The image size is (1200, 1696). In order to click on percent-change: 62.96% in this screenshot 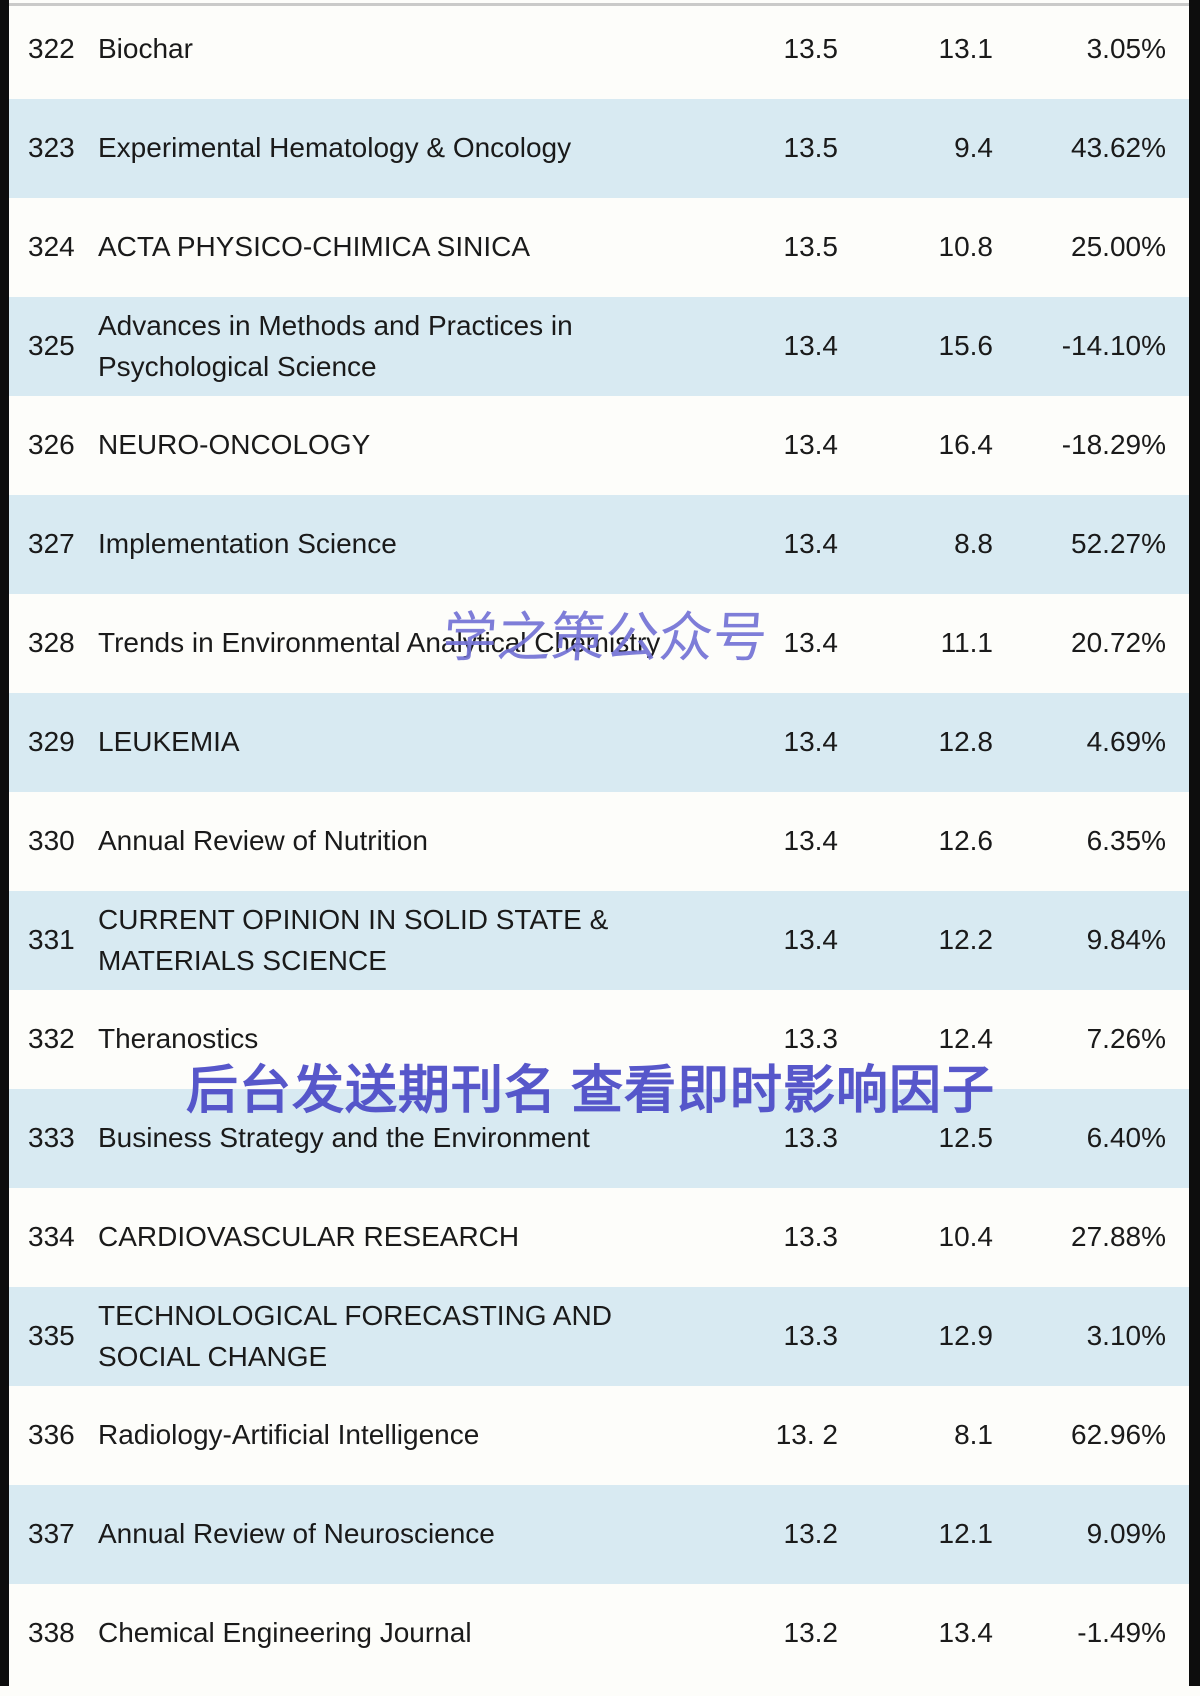, I will do `click(1118, 1435)`.